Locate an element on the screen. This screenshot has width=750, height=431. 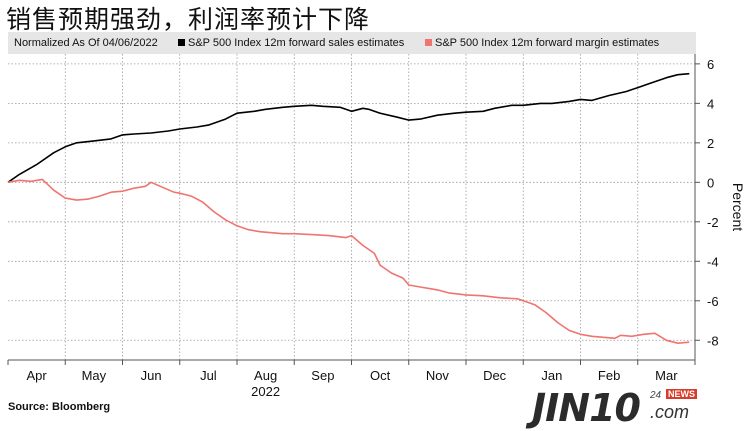
logo-domain: .com is located at coordinates (670, 412).